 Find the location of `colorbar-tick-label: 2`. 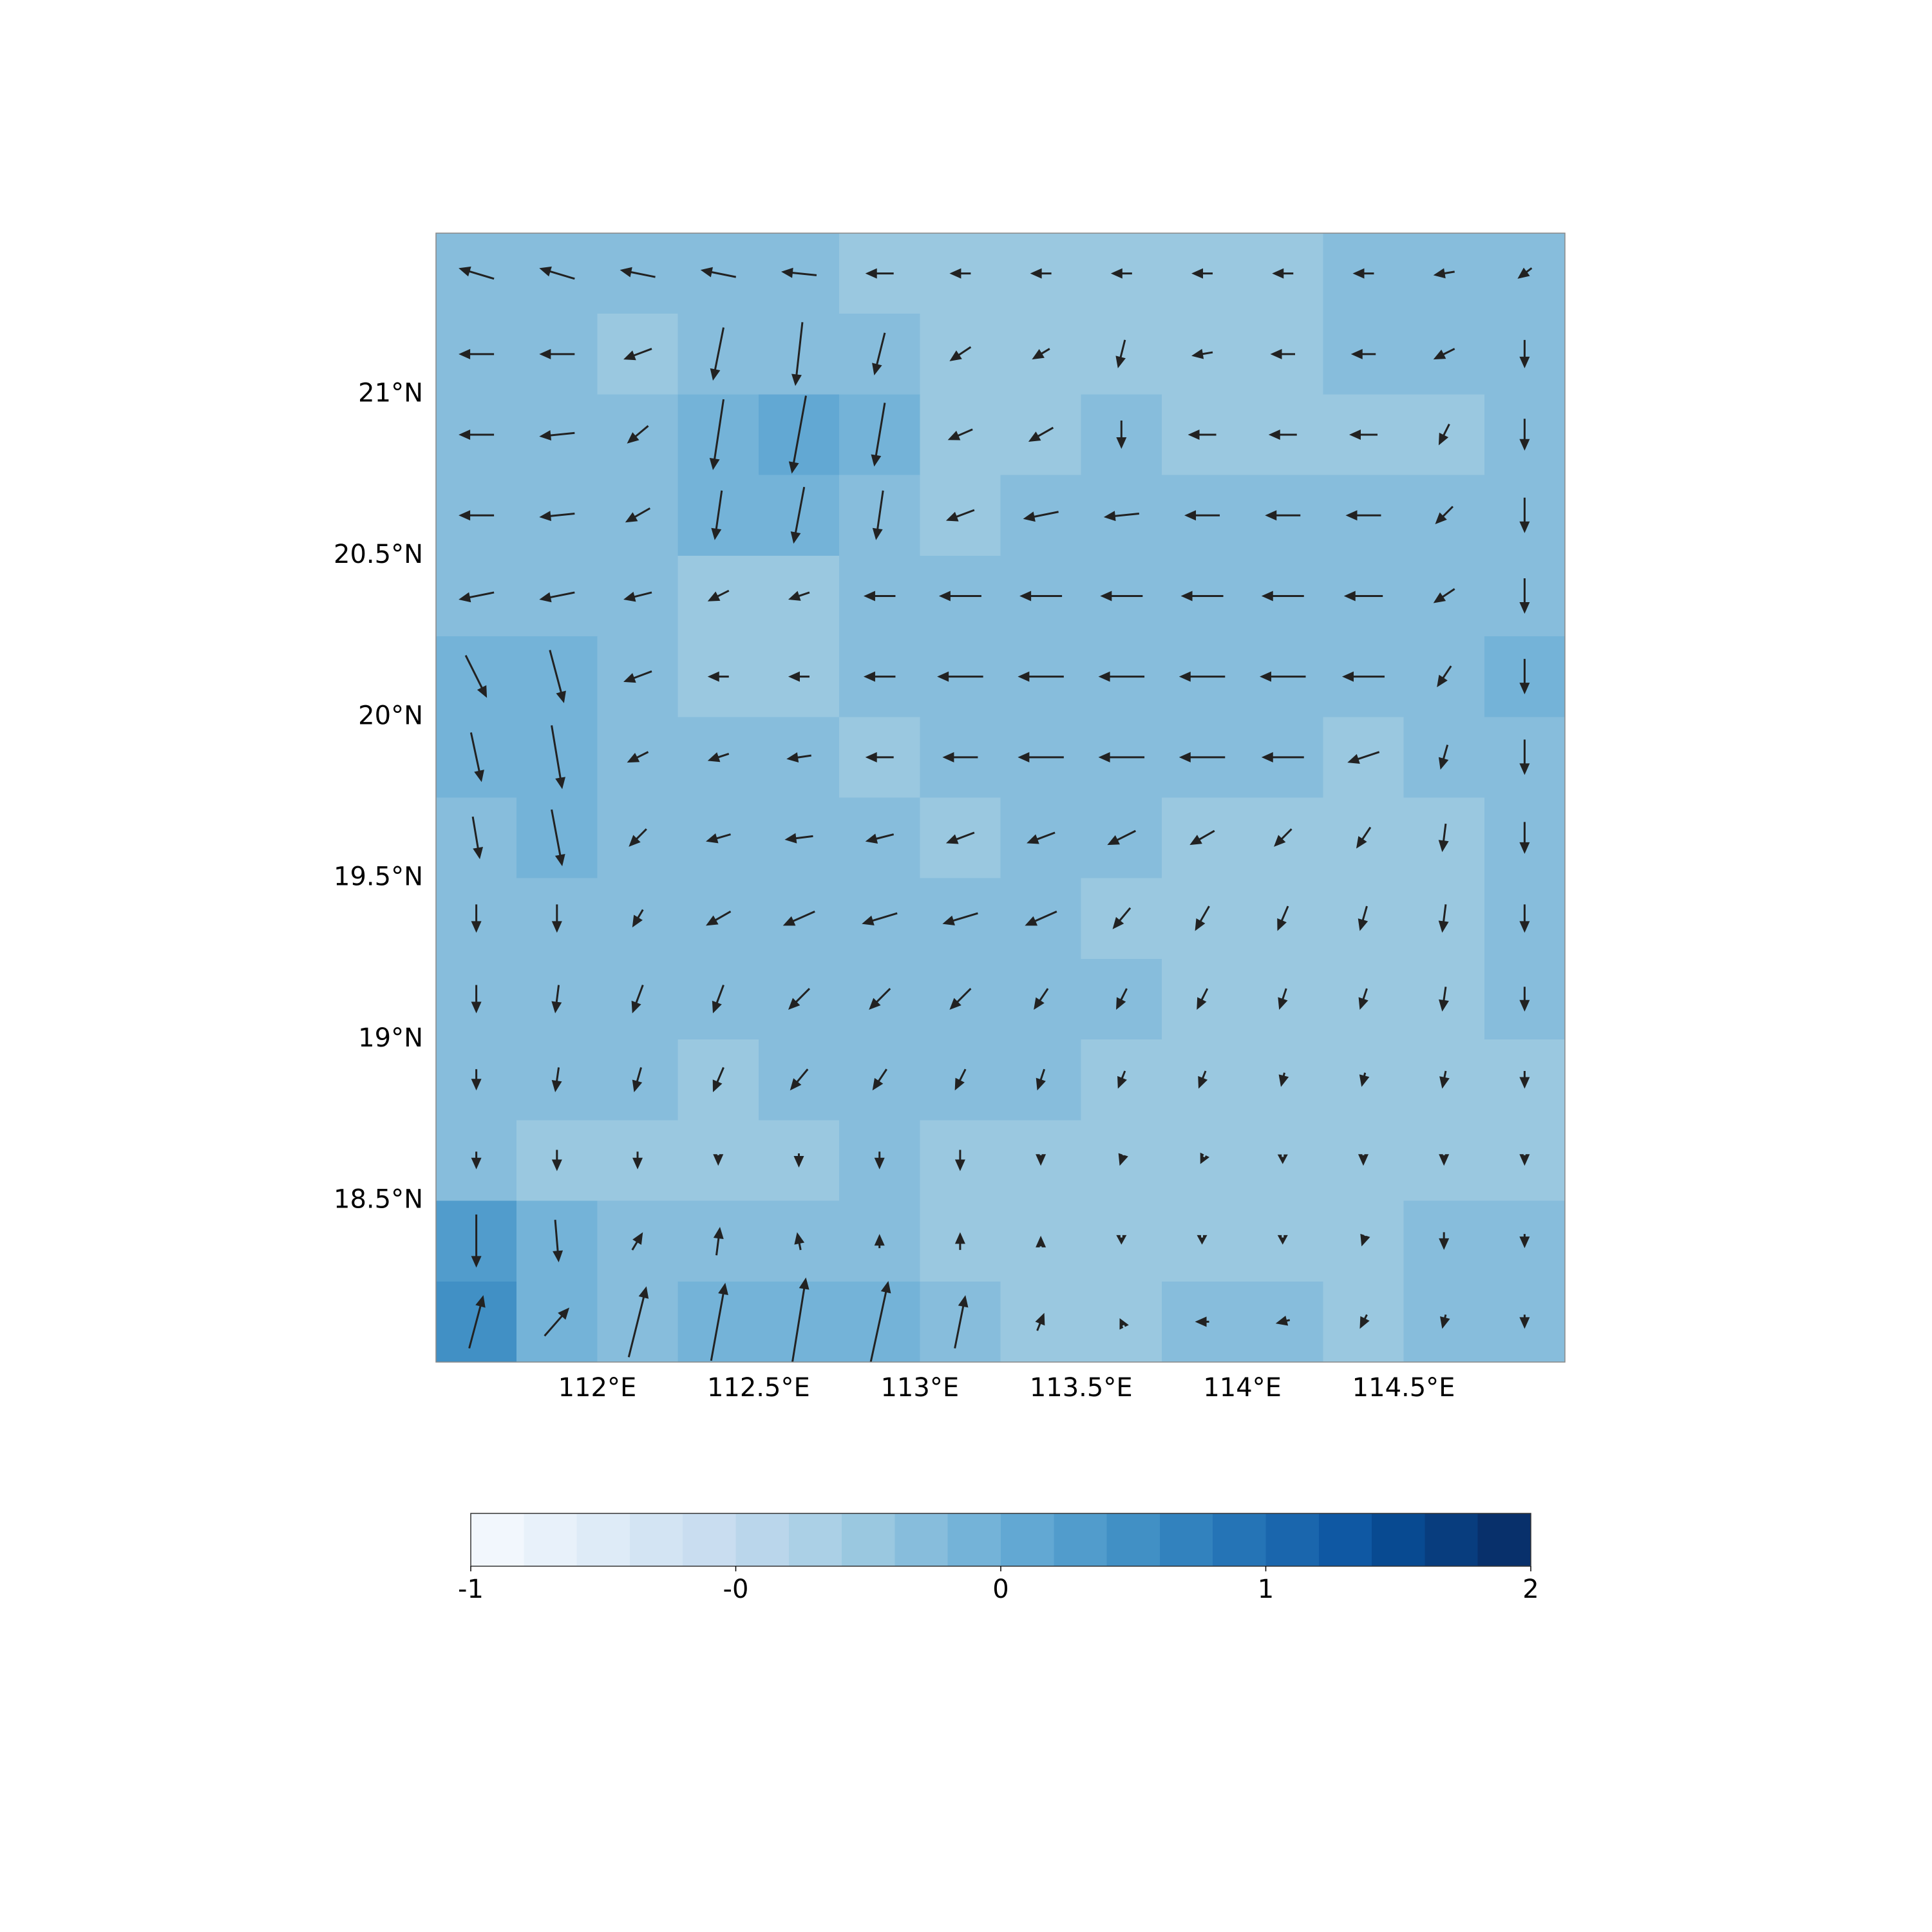

colorbar-tick-label: 2 is located at coordinates (1531, 1589).